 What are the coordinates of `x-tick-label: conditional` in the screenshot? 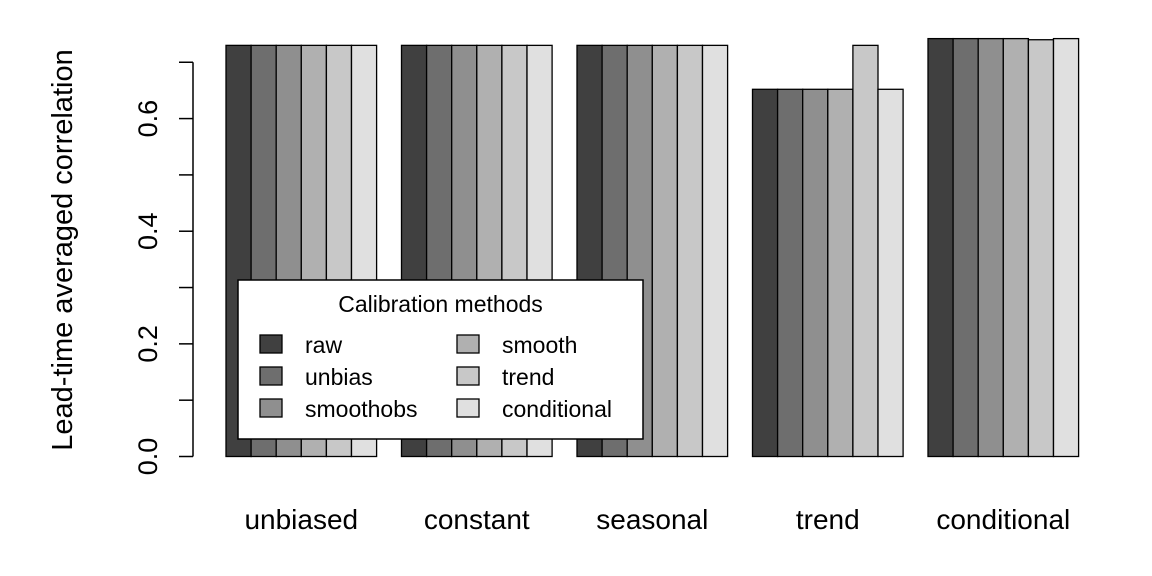 It's located at (1003, 519).